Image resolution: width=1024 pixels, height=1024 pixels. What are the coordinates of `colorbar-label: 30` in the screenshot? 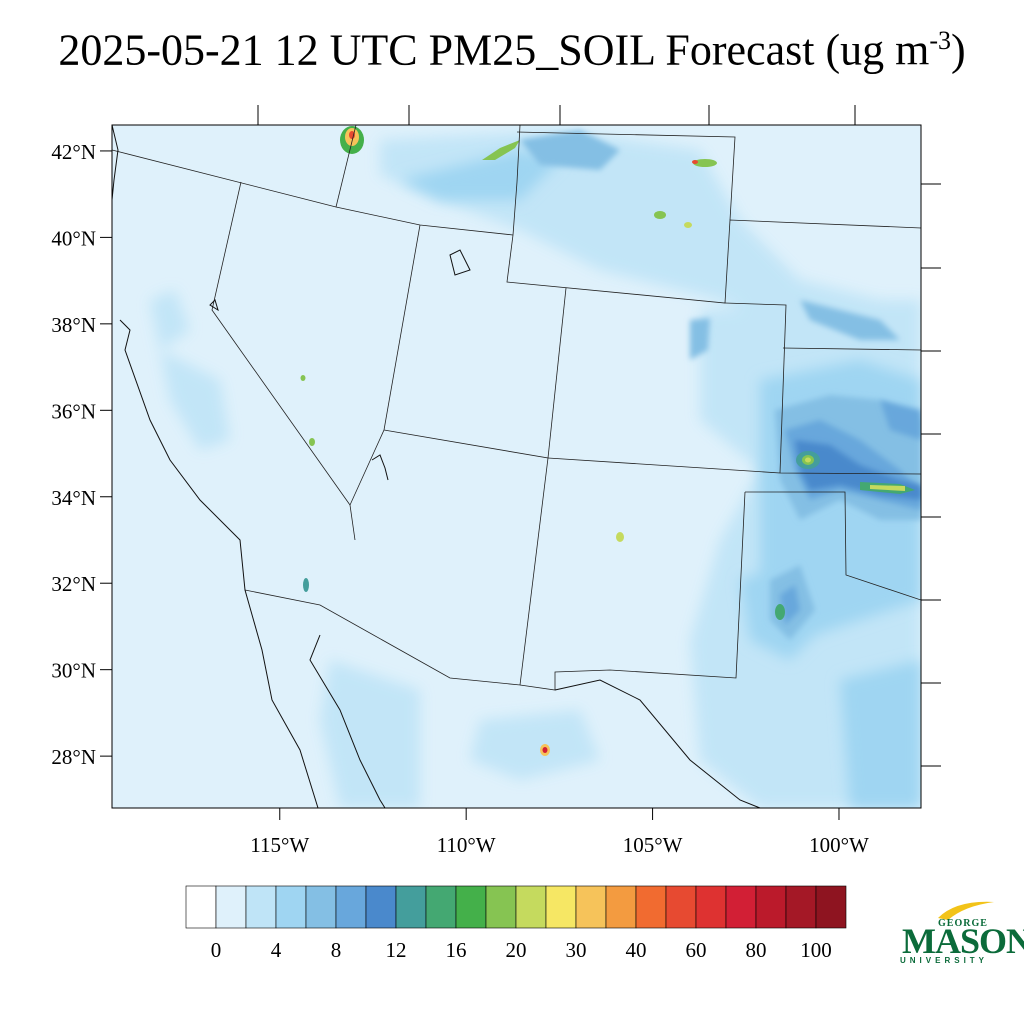 It's located at (576, 950).